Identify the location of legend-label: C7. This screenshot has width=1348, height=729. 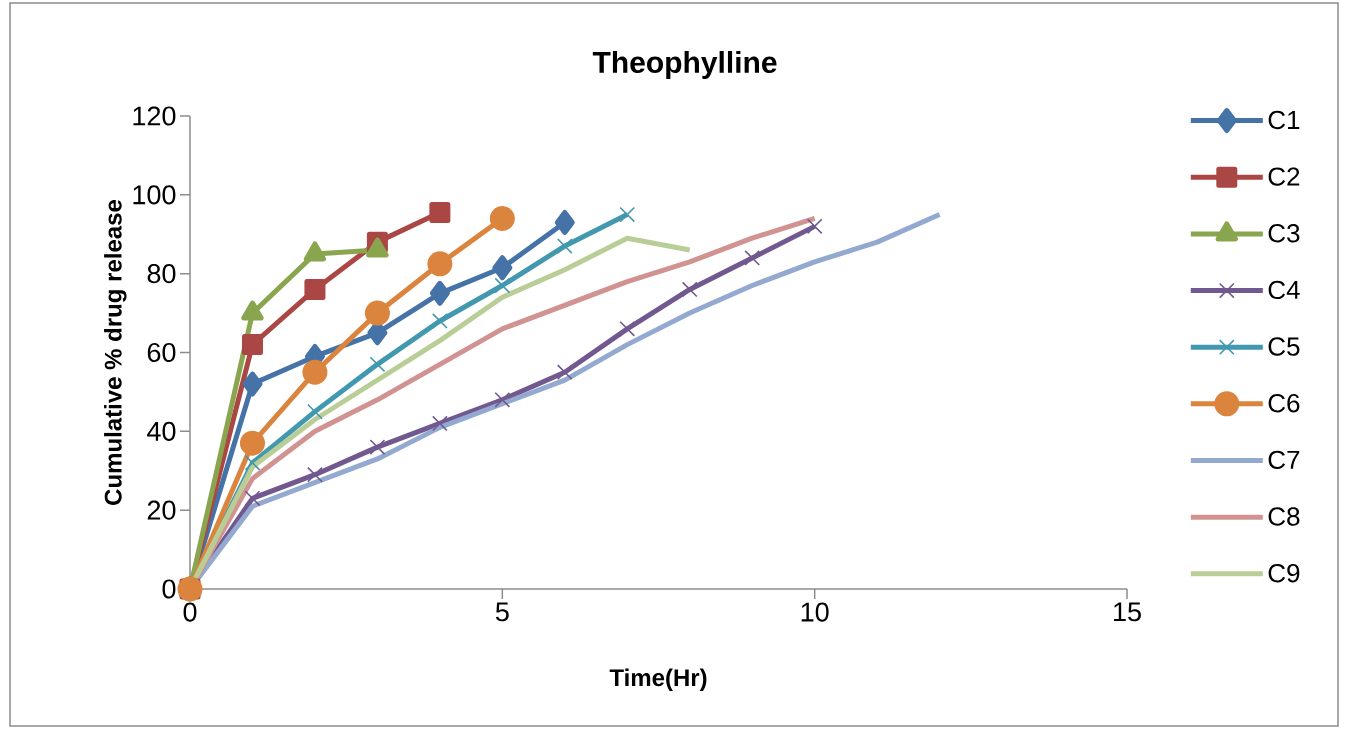
(1284, 460).